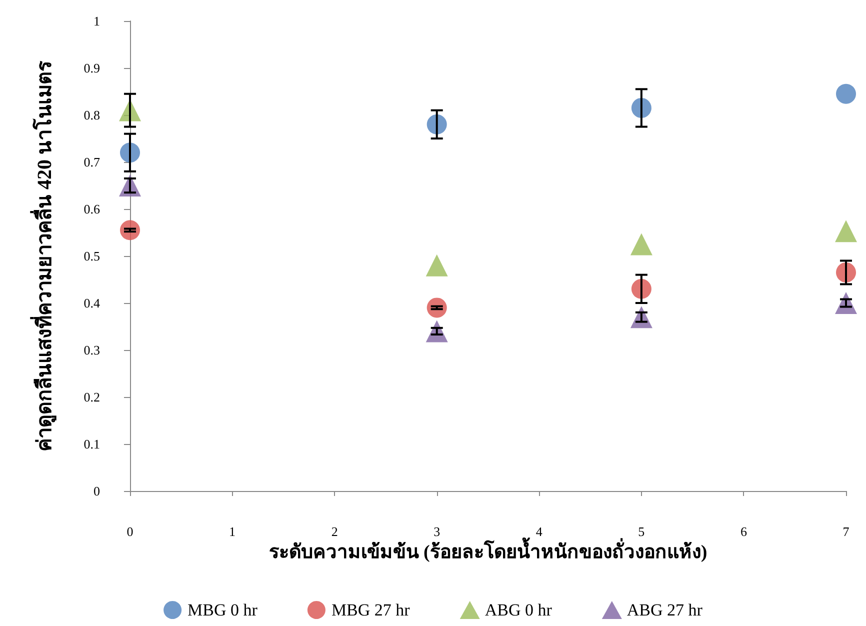  I want to click on legend-label: MBG 27 hr, so click(370, 610).